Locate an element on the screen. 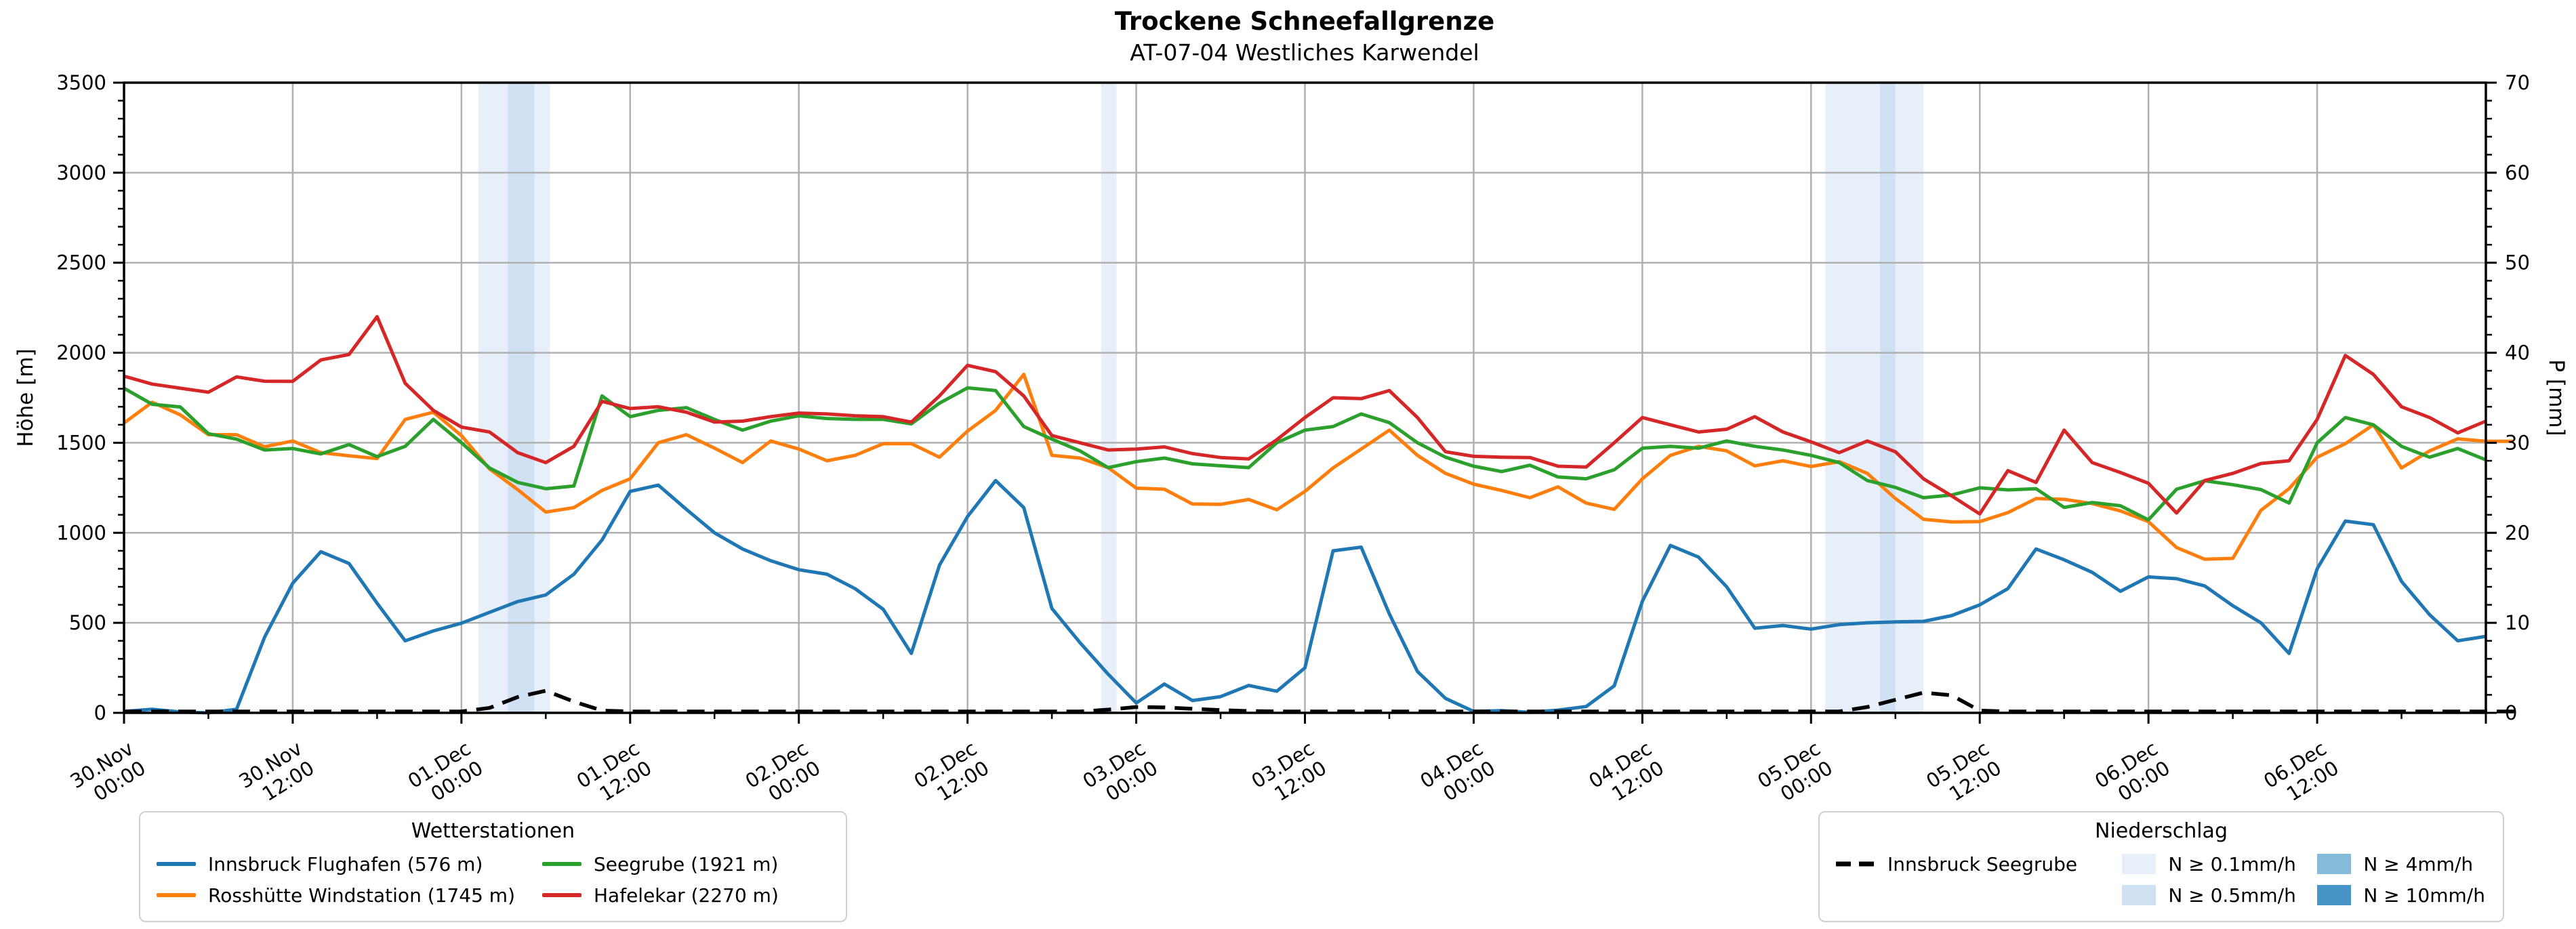  legend-weather-title: Wetterstationen is located at coordinates (493, 831).